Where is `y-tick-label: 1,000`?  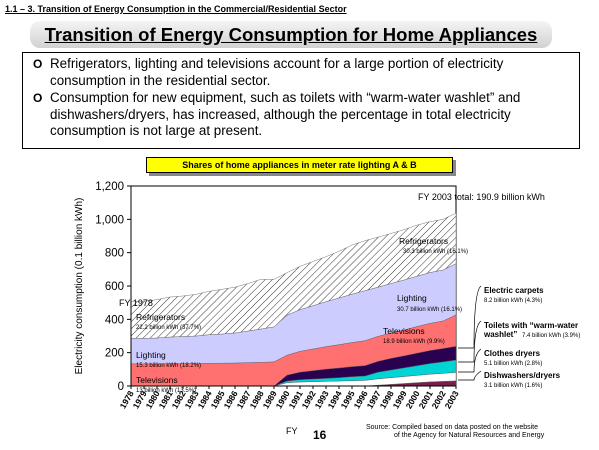 y-tick-label: 1,000 is located at coordinates (109, 220).